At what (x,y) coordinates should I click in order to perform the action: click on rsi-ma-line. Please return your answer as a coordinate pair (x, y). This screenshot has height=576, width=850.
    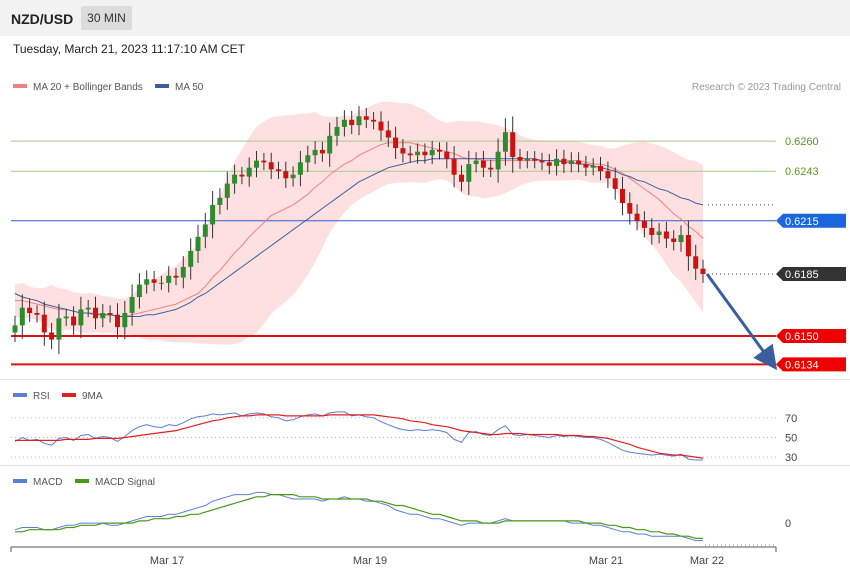
    Looking at the image, I should click on (359, 436).